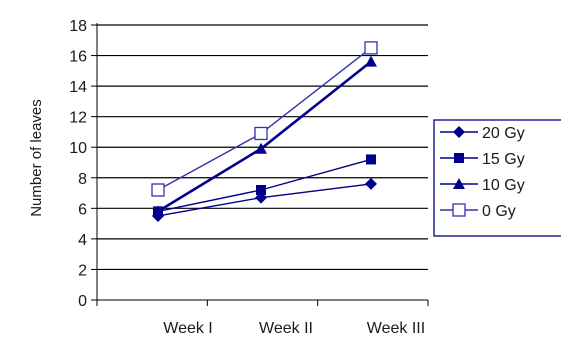  I want to click on y-axis-title: Number of leaves, so click(36, 158).